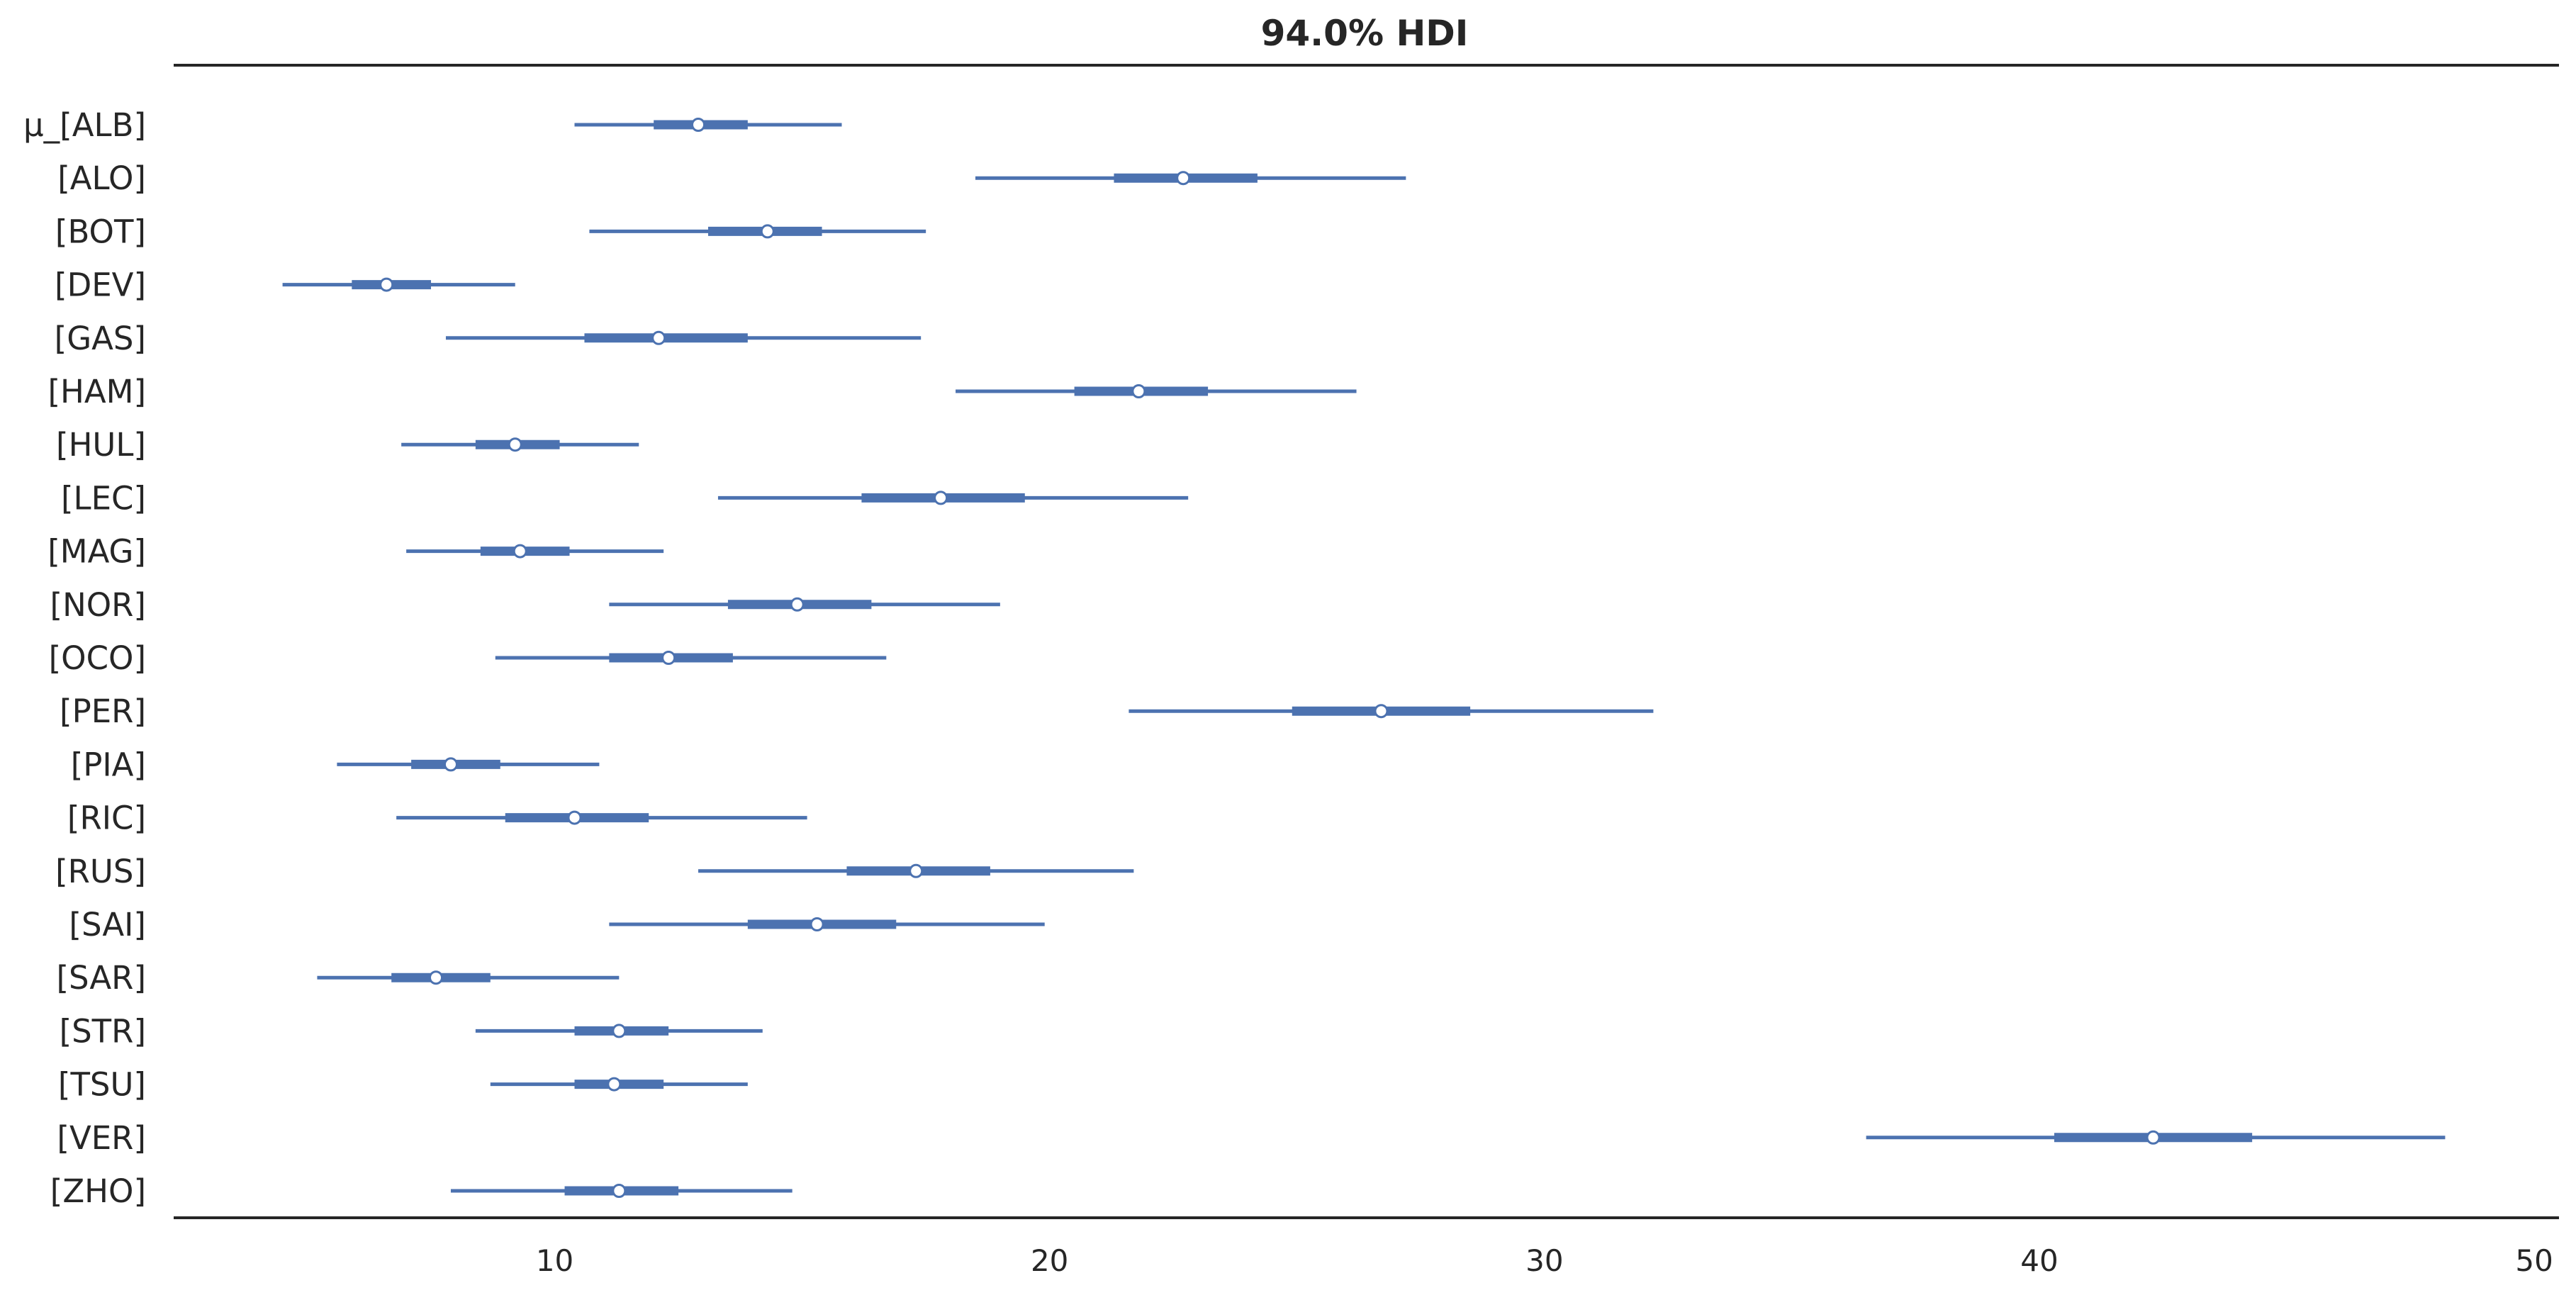  Describe the element at coordinates (1365, 33) in the screenshot. I see `chart-title: 94.0% HDI` at that location.